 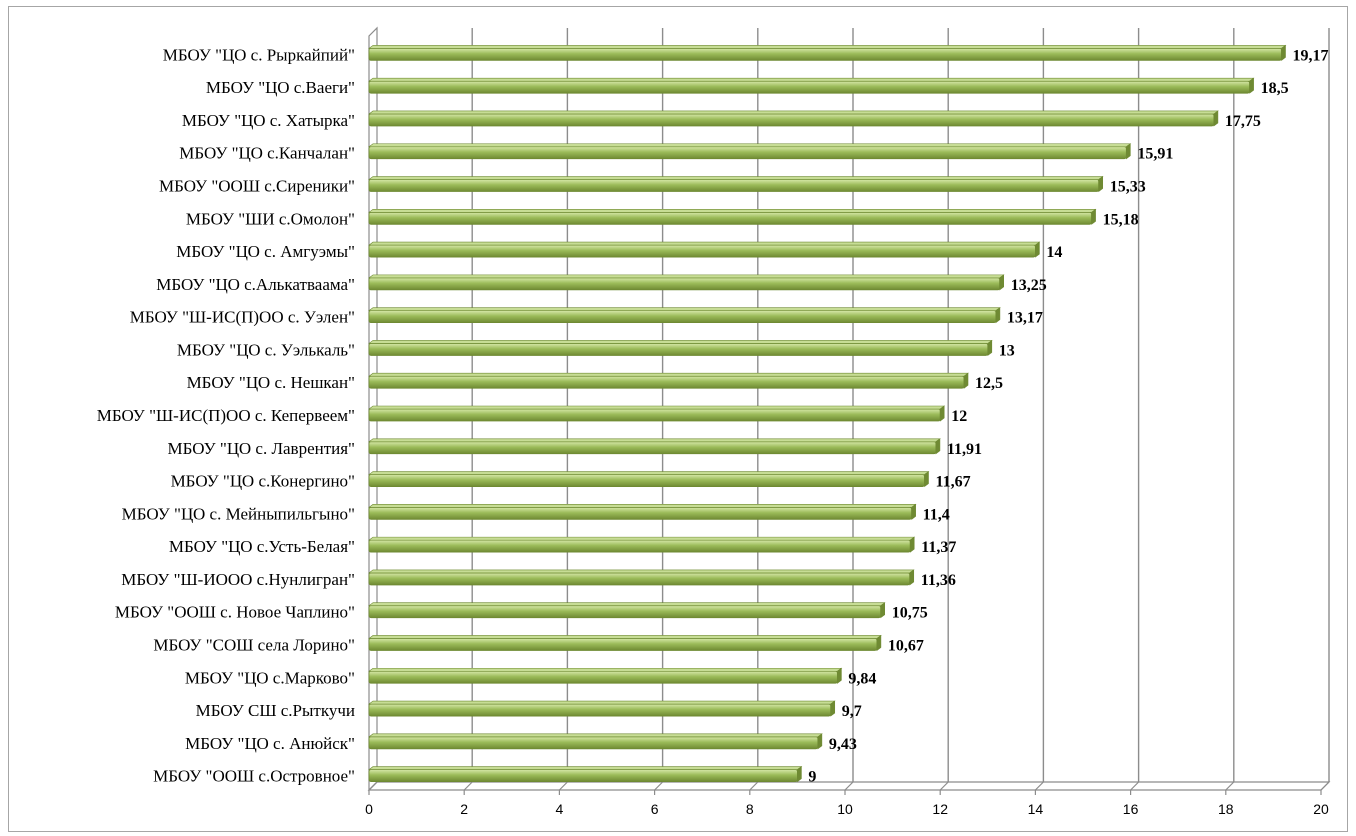 I want to click on x-tick-label: 8, so click(x=750, y=809).